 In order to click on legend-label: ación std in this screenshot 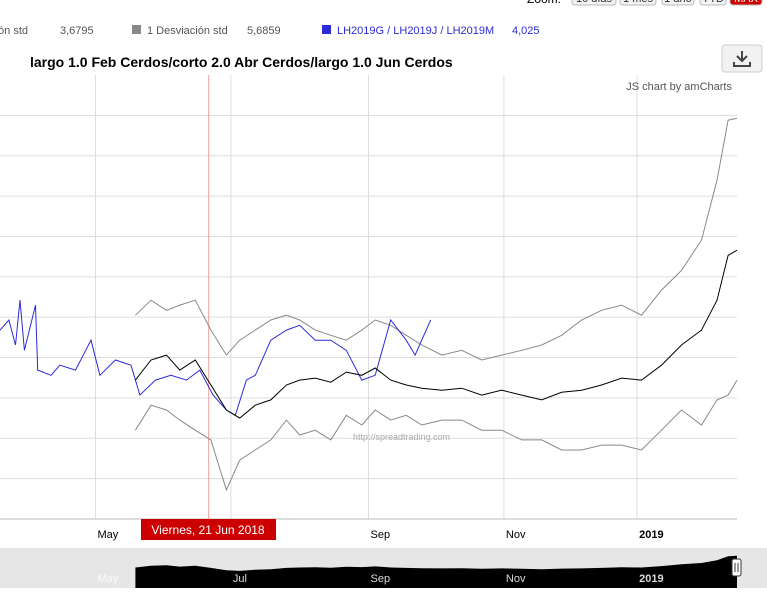, I will do `click(14, 31)`.